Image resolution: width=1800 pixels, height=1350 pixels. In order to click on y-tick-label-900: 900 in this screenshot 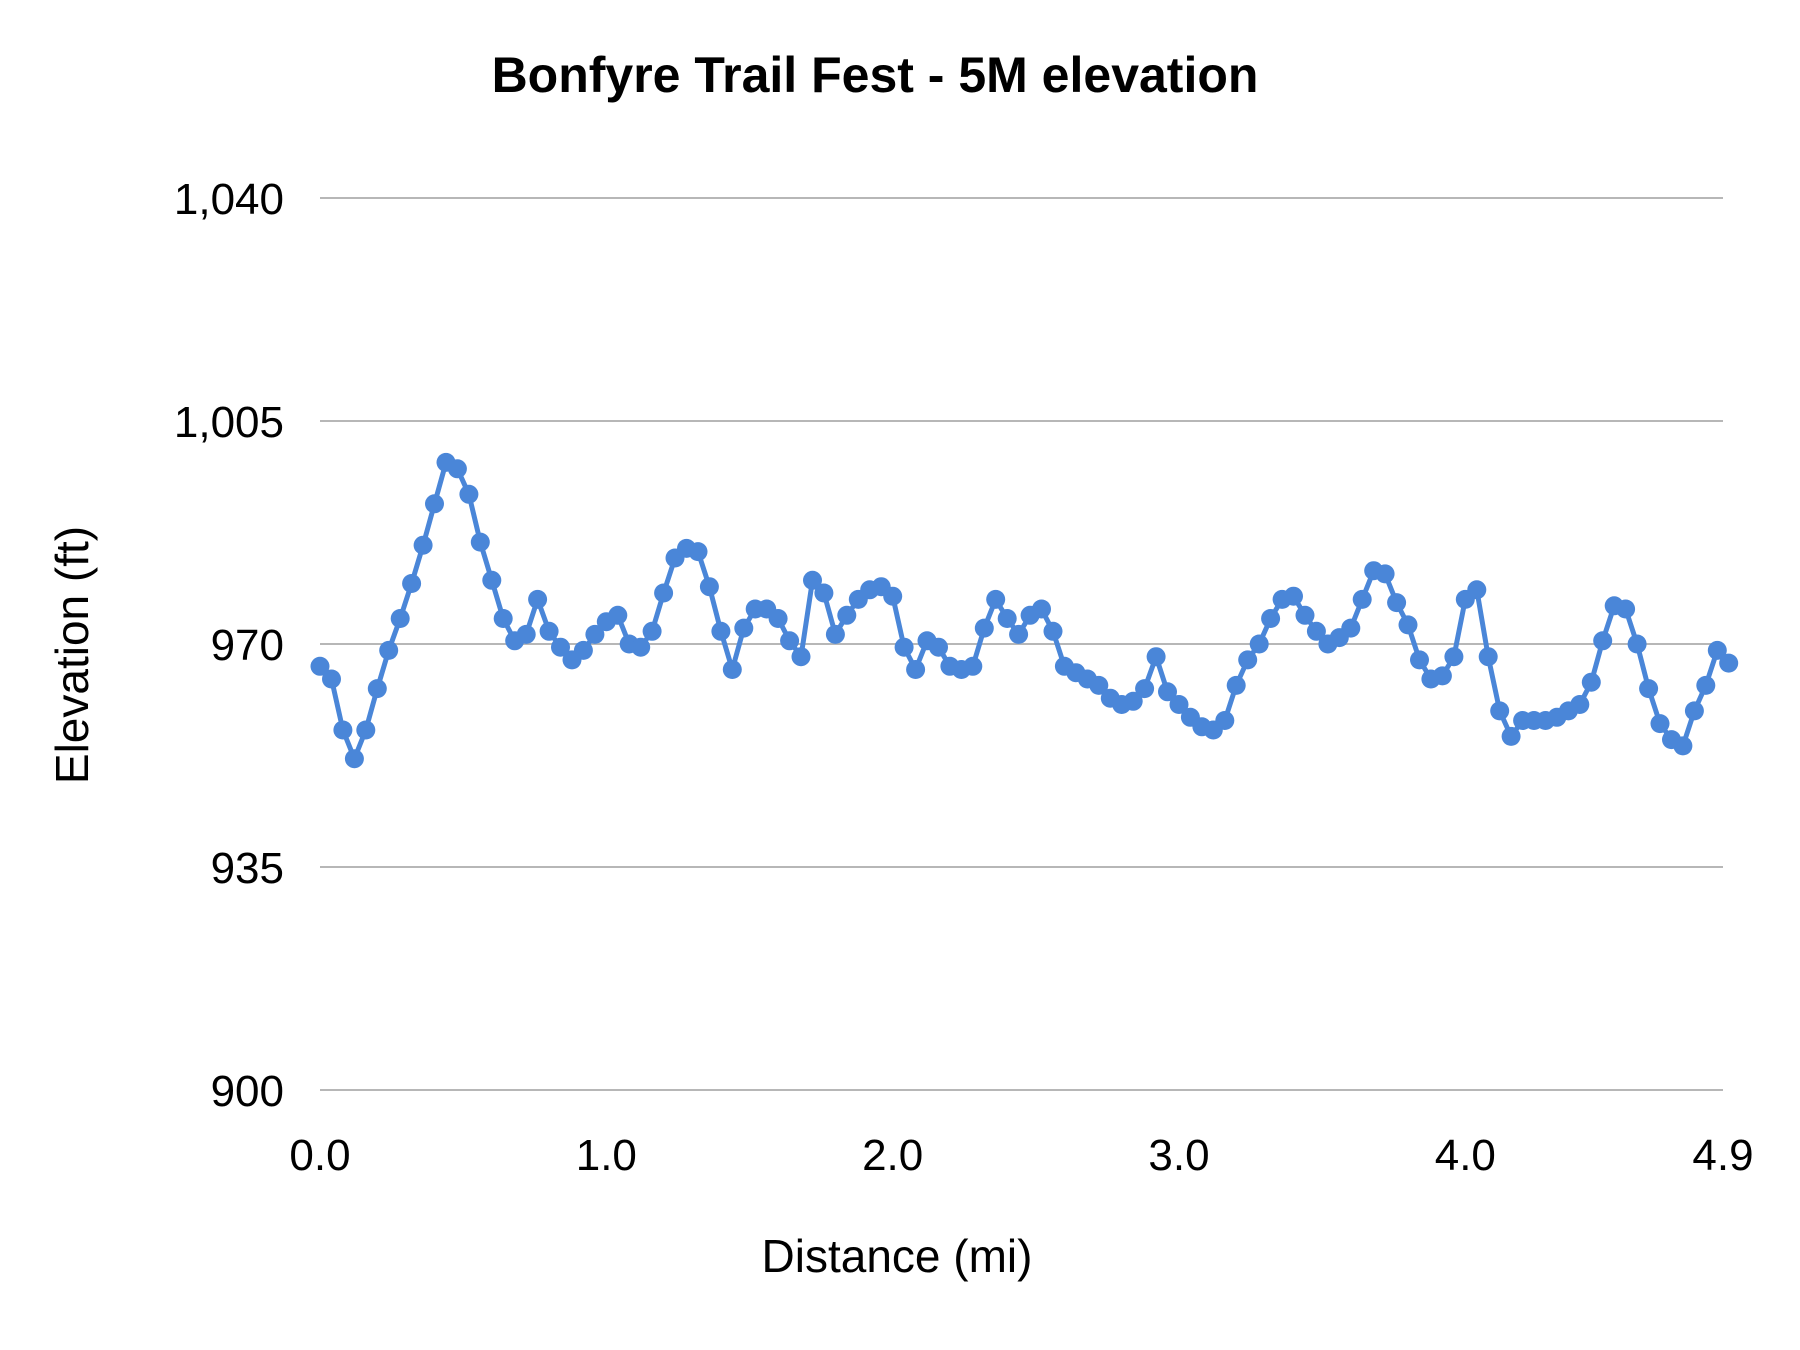, I will do `click(247, 1091)`.